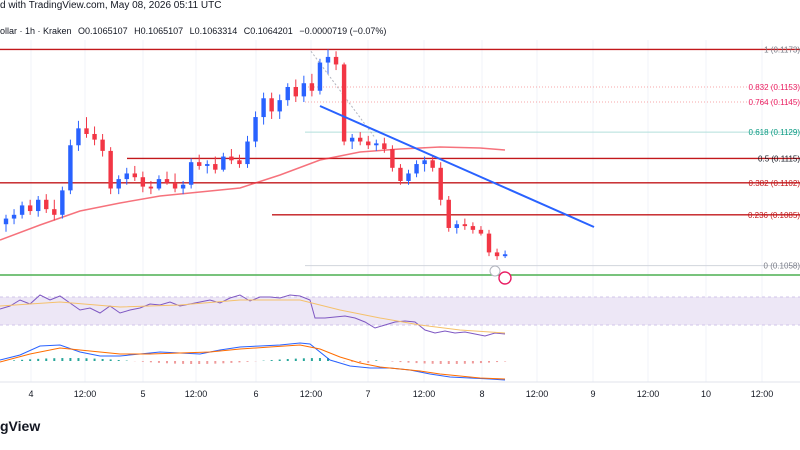 This screenshot has height=450, width=800. What do you see at coordinates (343, 31) in the screenshot?
I see `ohlc-change: −0.0000719 (−0.07%)` at bounding box center [343, 31].